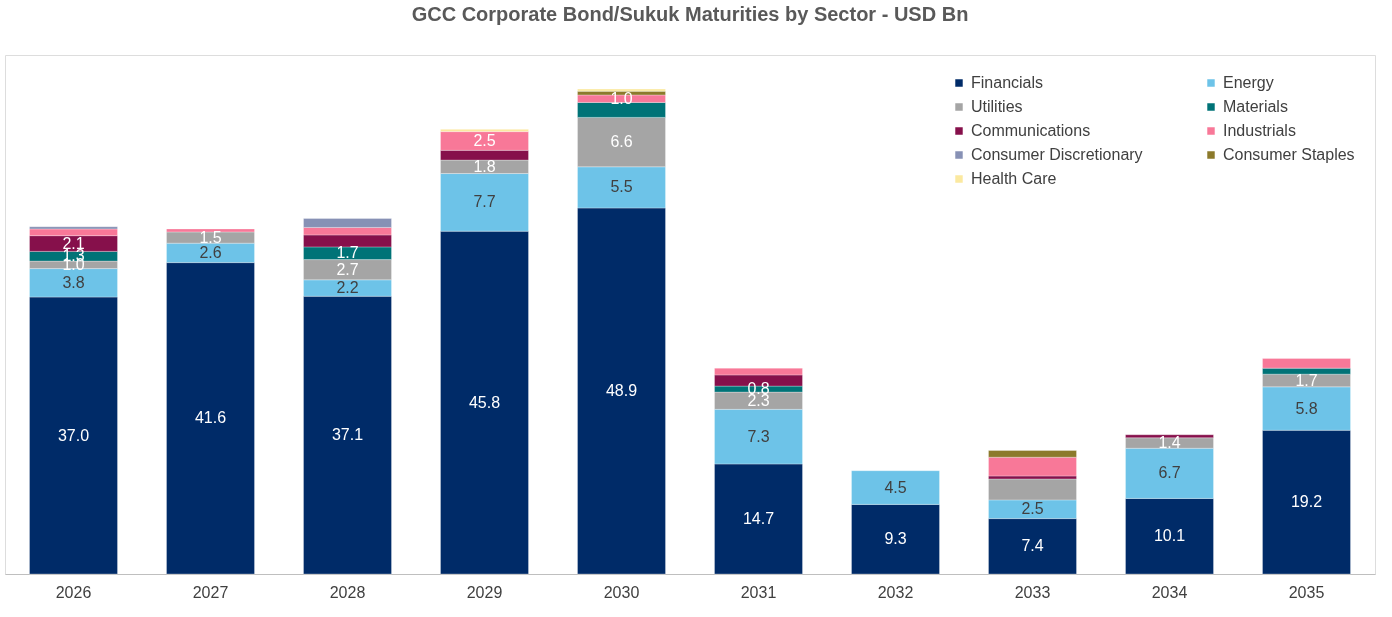 The image size is (1392, 617). I want to click on data-label: 6.7, so click(1169, 473).